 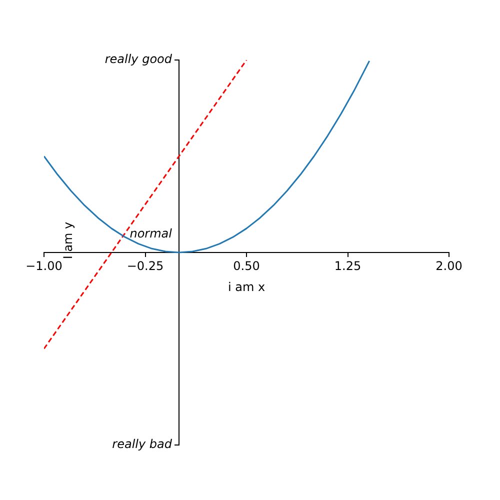 I want to click on x-tick-label: 0.50, so click(x=246, y=265).